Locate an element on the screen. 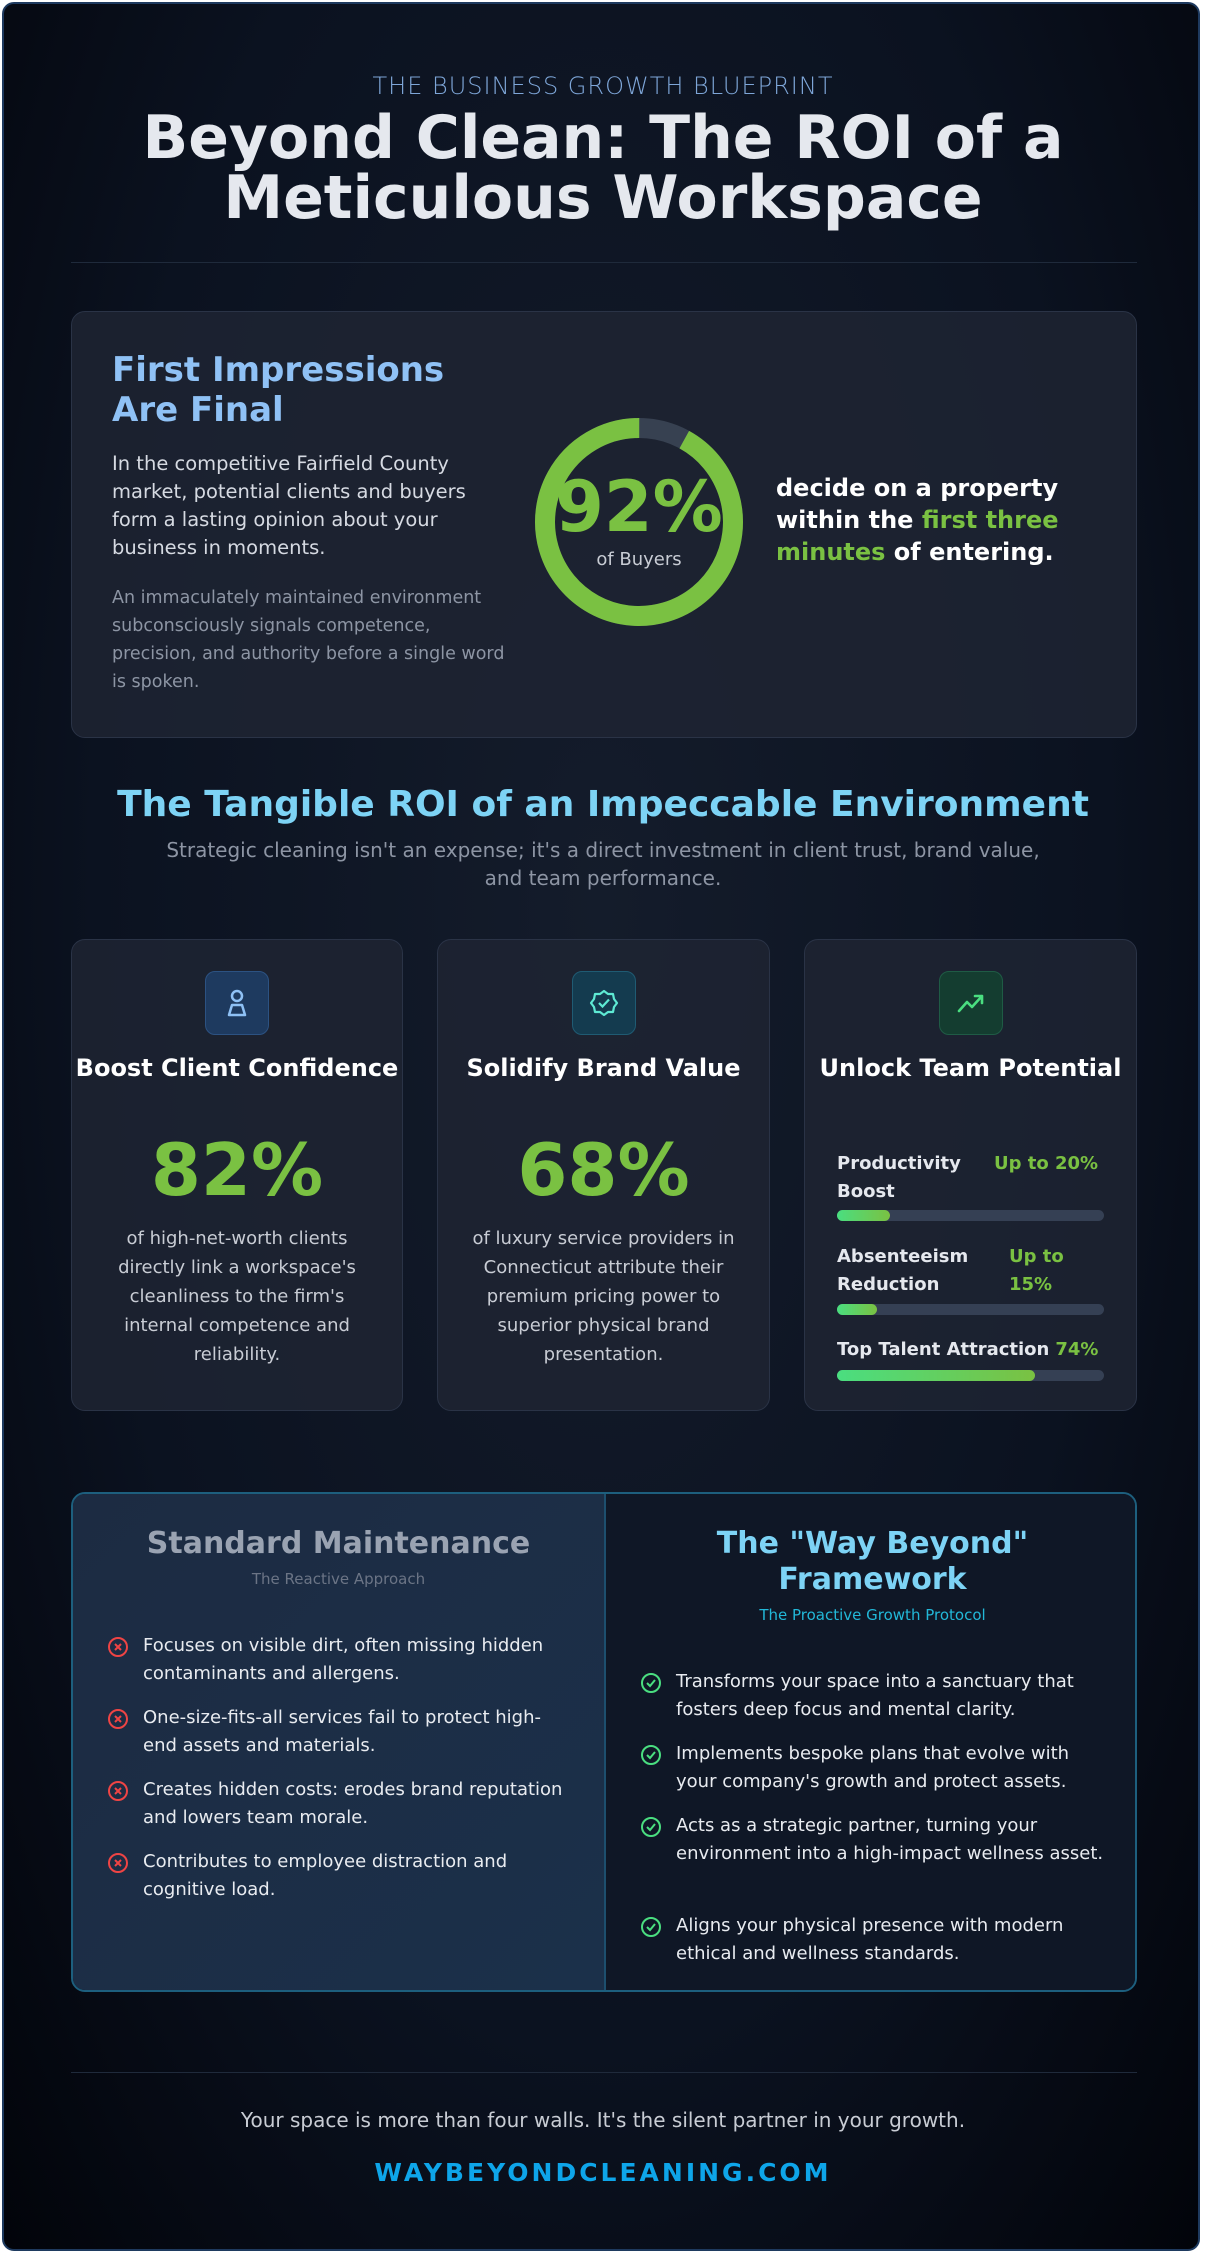 The width and height of the screenshot is (1220, 2253). divider is located at coordinates (604, 262).